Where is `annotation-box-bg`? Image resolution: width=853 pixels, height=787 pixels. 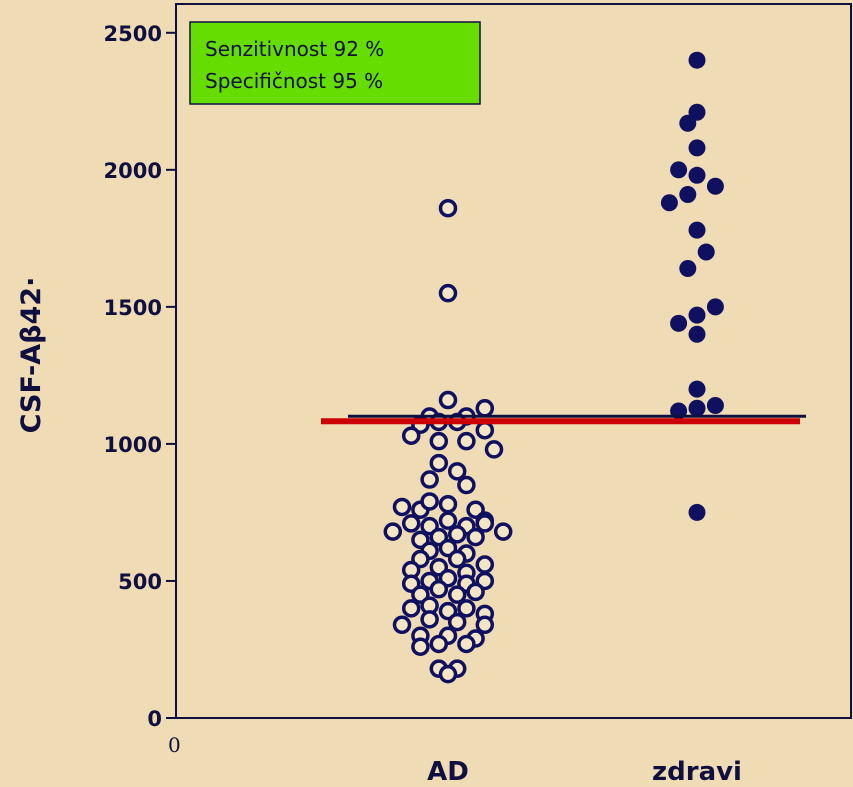
annotation-box-bg is located at coordinates (335, 63).